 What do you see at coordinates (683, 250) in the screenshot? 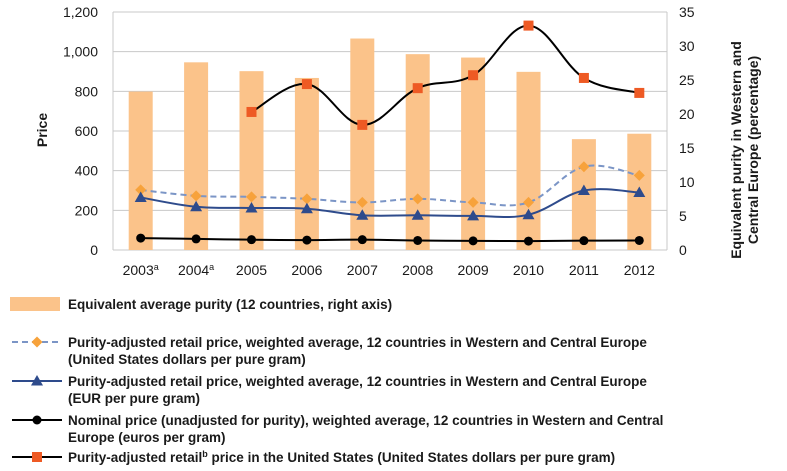
I see `right-tick-label: 0` at bounding box center [683, 250].